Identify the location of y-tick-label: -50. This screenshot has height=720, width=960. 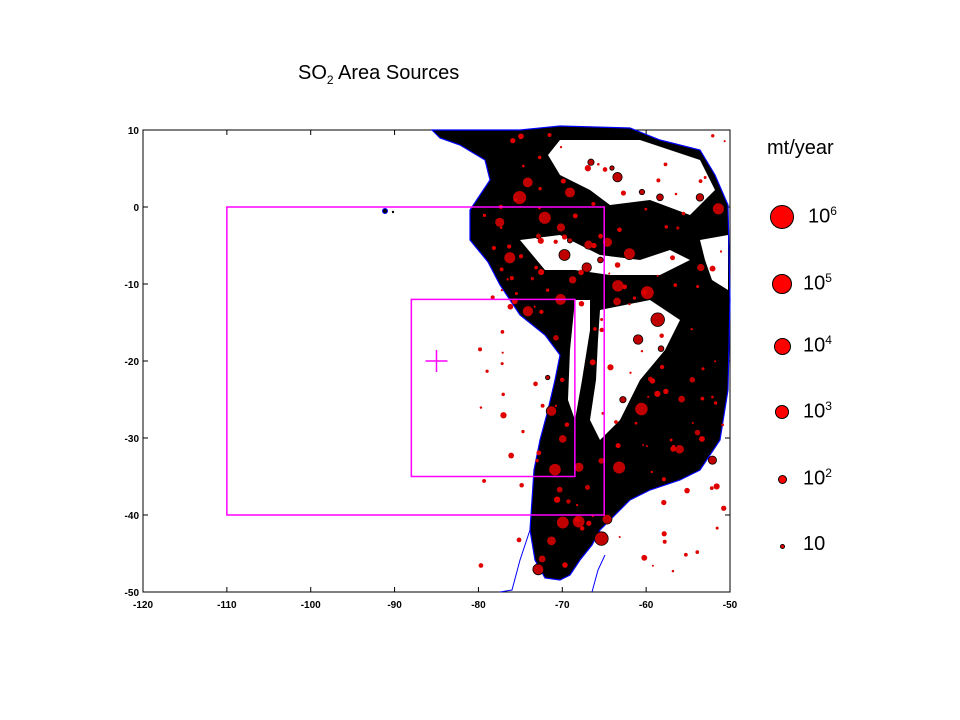
(132, 593).